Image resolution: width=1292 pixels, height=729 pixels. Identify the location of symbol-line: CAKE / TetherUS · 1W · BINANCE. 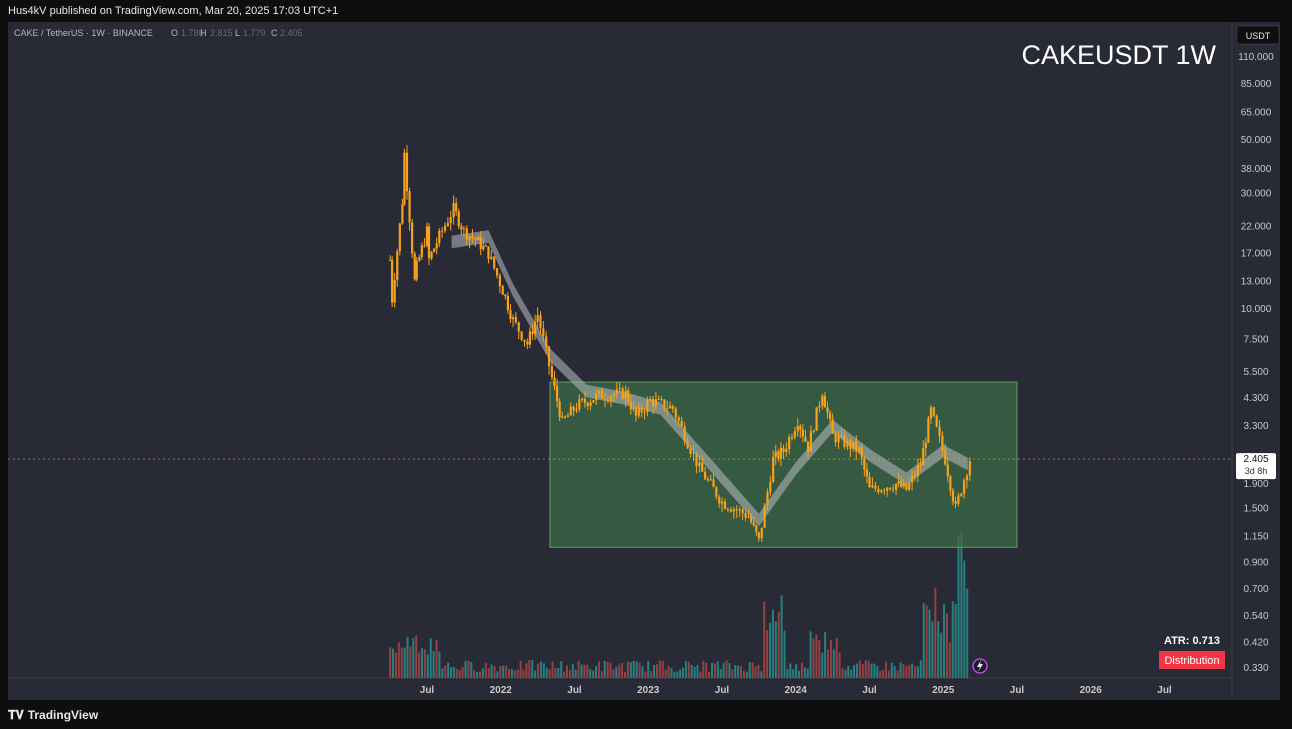
(83, 33).